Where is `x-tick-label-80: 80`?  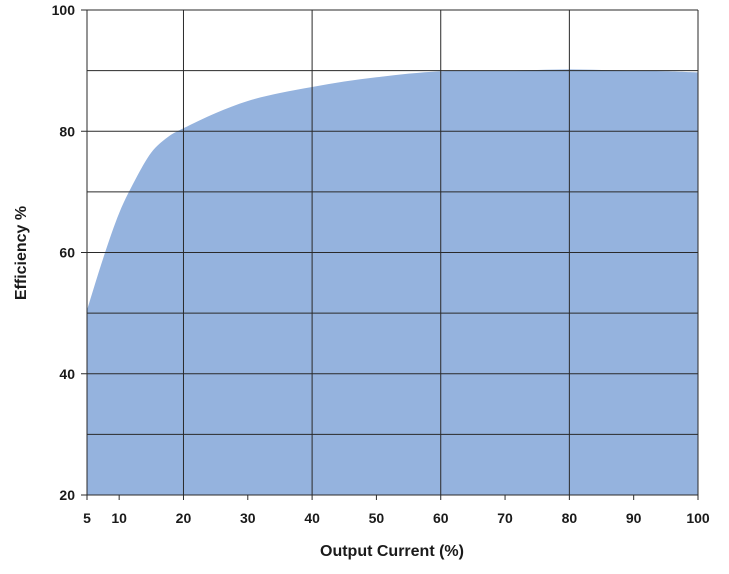
x-tick-label-80: 80 is located at coordinates (570, 518).